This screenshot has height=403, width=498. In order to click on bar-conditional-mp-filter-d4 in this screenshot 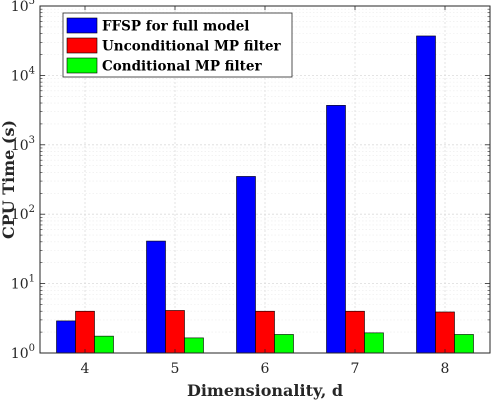, I will do `click(104, 344)`.